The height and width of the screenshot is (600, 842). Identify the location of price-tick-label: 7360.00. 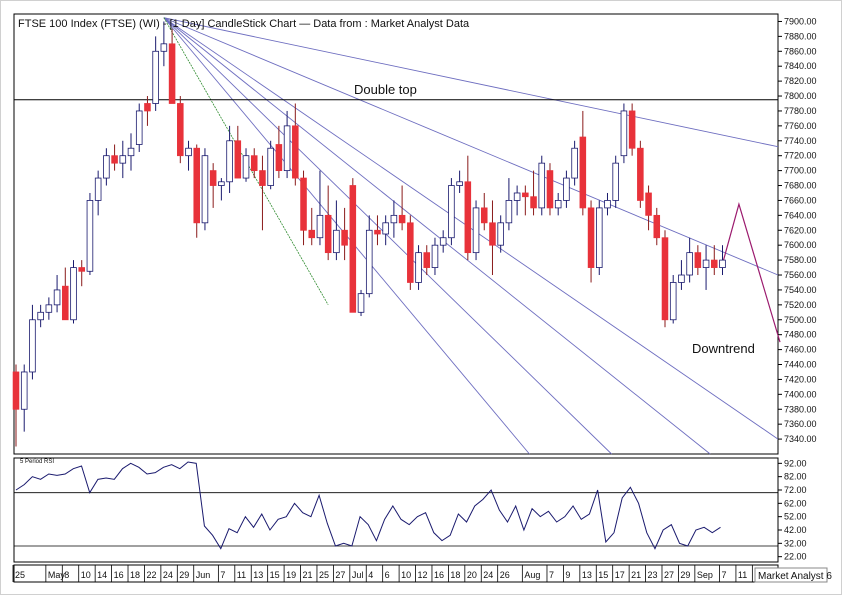
(800, 424).